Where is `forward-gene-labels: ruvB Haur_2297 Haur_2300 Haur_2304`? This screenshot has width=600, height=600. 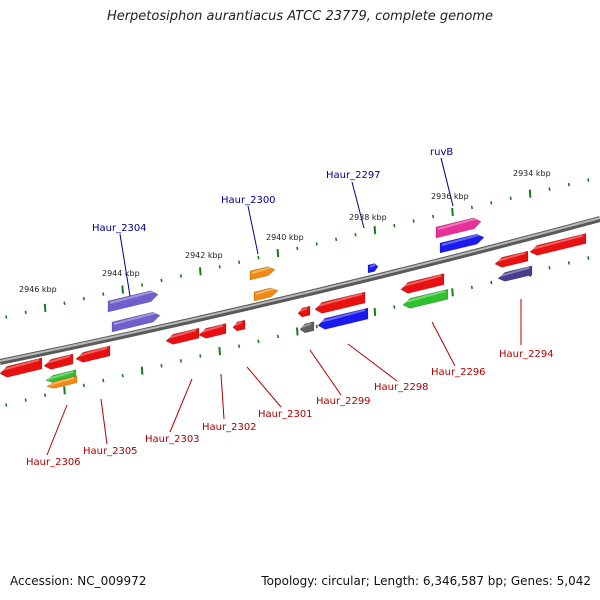 forward-gene-labels: ruvB Haur_2297 Haur_2300 Haur_2304 is located at coordinates (272, 190).